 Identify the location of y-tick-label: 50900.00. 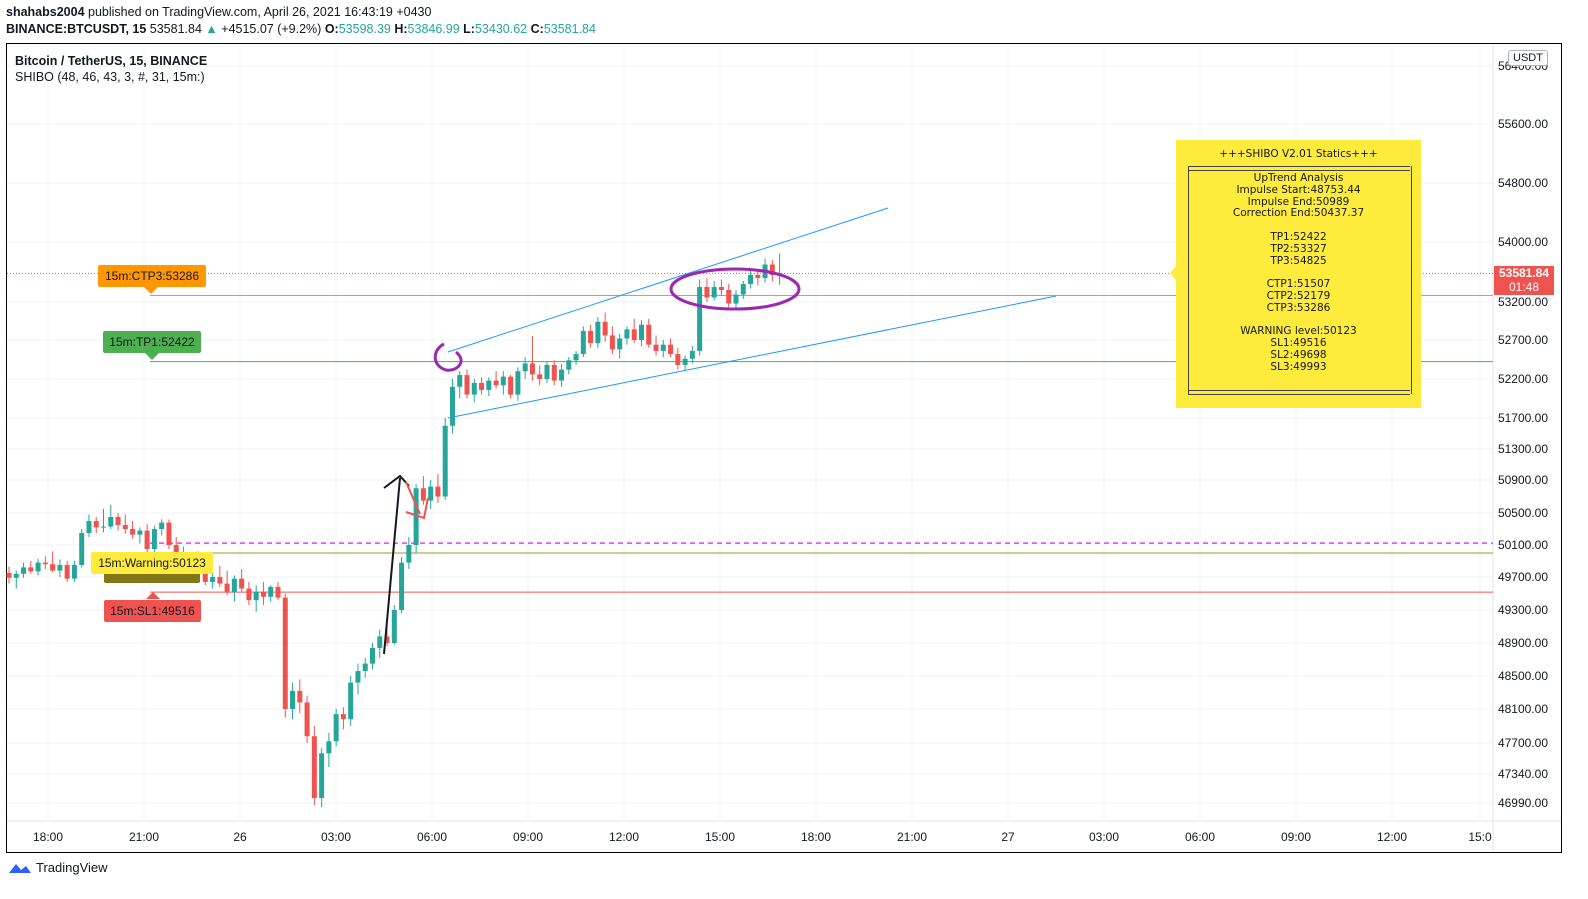
(1523, 480).